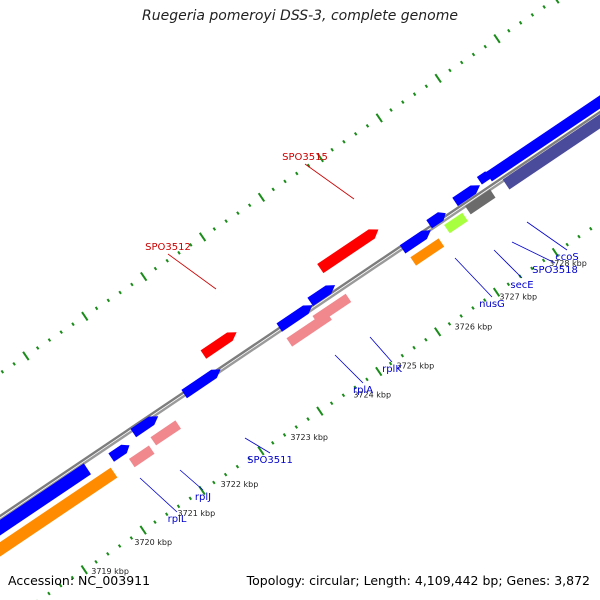  What do you see at coordinates (566, 257) in the screenshot?
I see `gene-label: ccoS` at bounding box center [566, 257].